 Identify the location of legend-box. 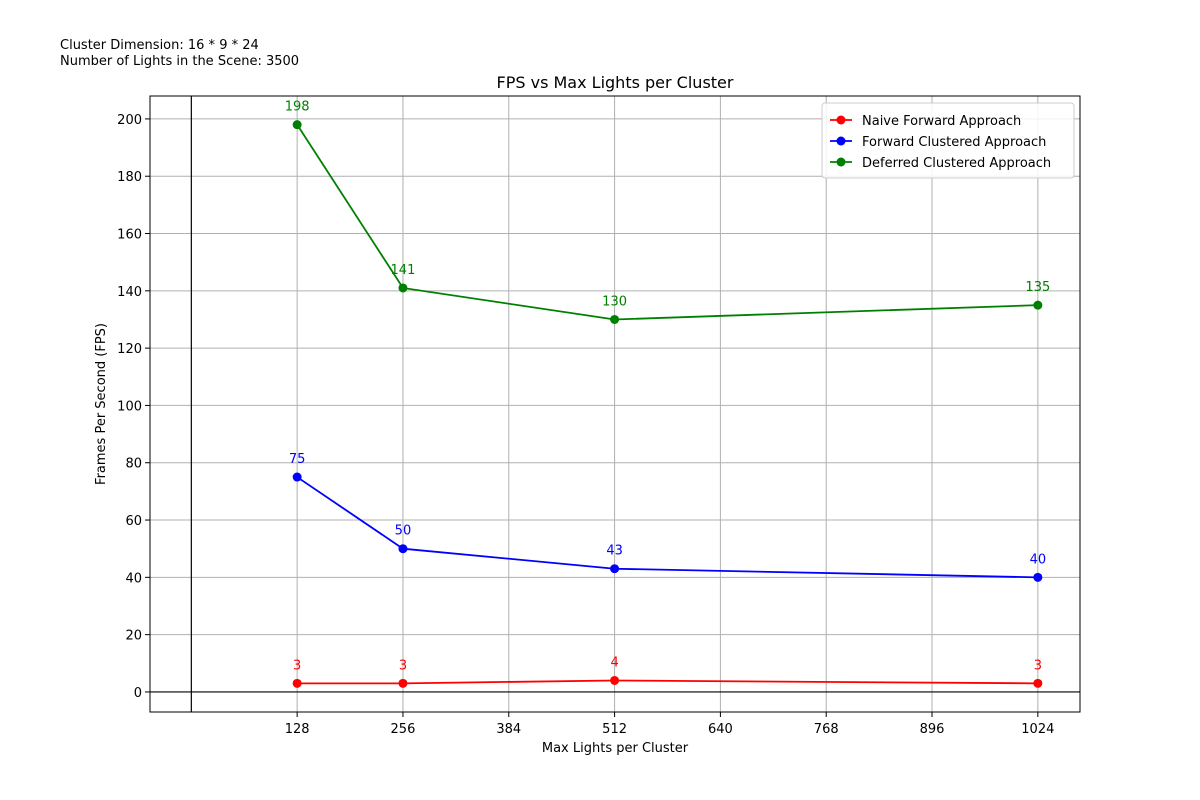
(948, 140).